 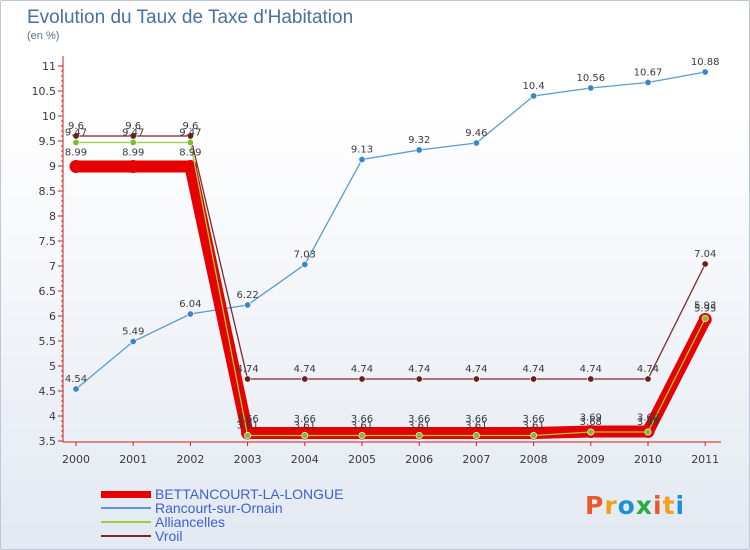 What do you see at coordinates (126, 494) in the screenshot?
I see `legend-swatch-bettancourt` at bounding box center [126, 494].